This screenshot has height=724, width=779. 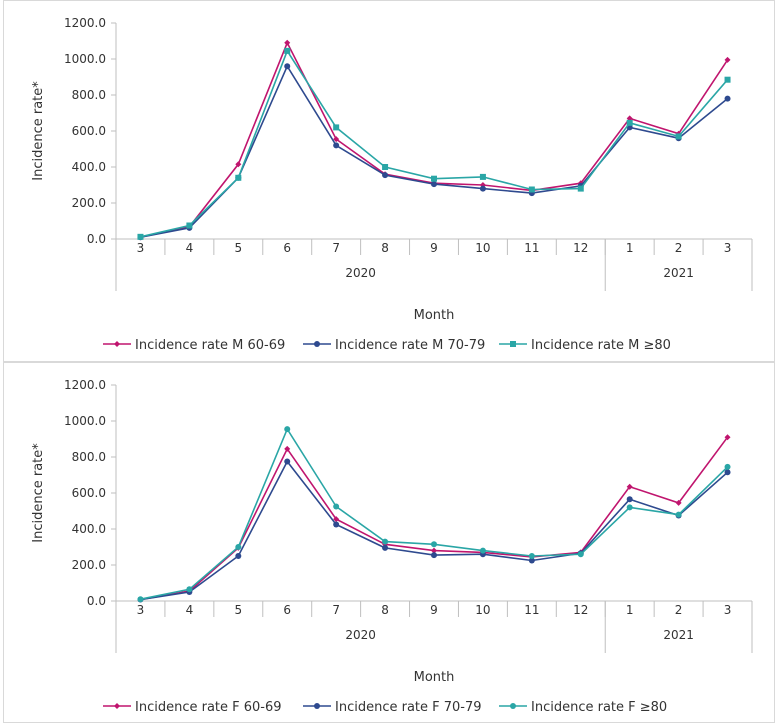 I want to click on x-tick-label: 11, so click(x=531, y=610).